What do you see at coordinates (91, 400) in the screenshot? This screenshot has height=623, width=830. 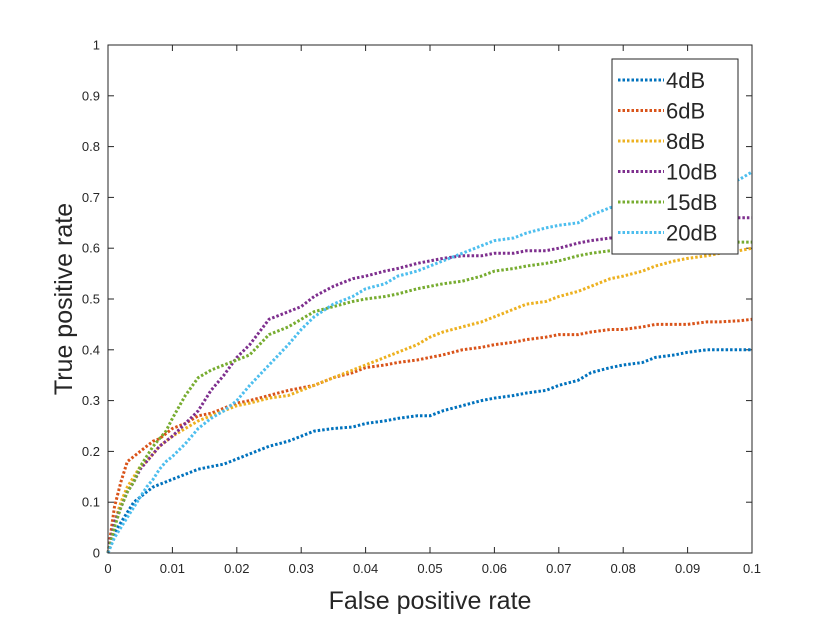 I see `y-tick-label: 0.3` at bounding box center [91, 400].